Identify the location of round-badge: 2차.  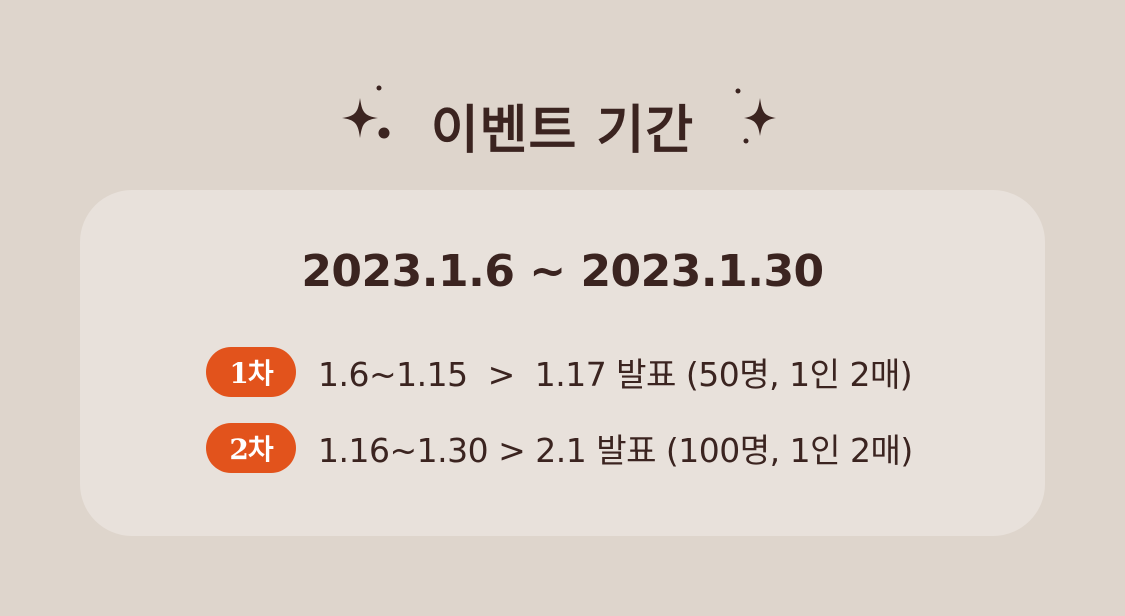
(251, 448).